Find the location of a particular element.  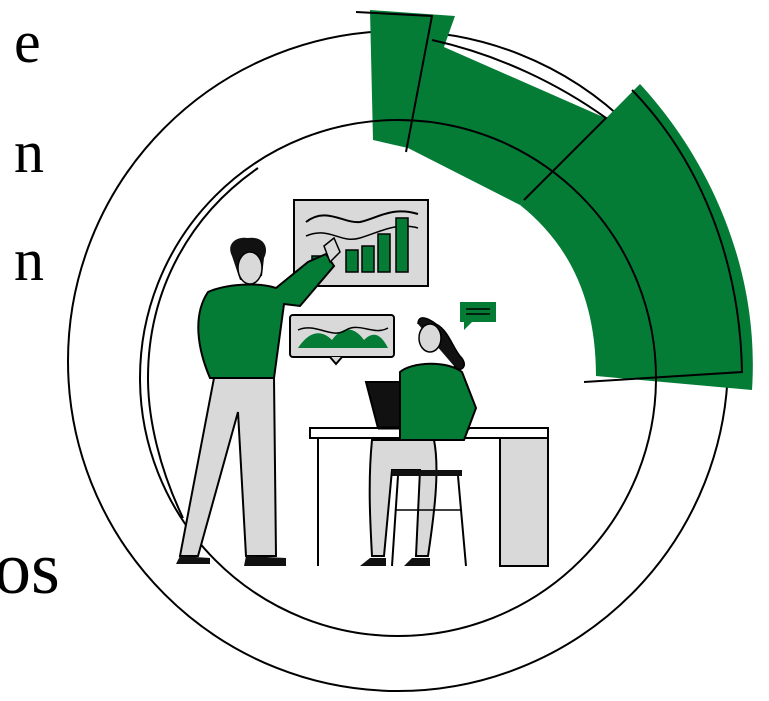

partial-text-line-2: n is located at coordinates (29, 152).